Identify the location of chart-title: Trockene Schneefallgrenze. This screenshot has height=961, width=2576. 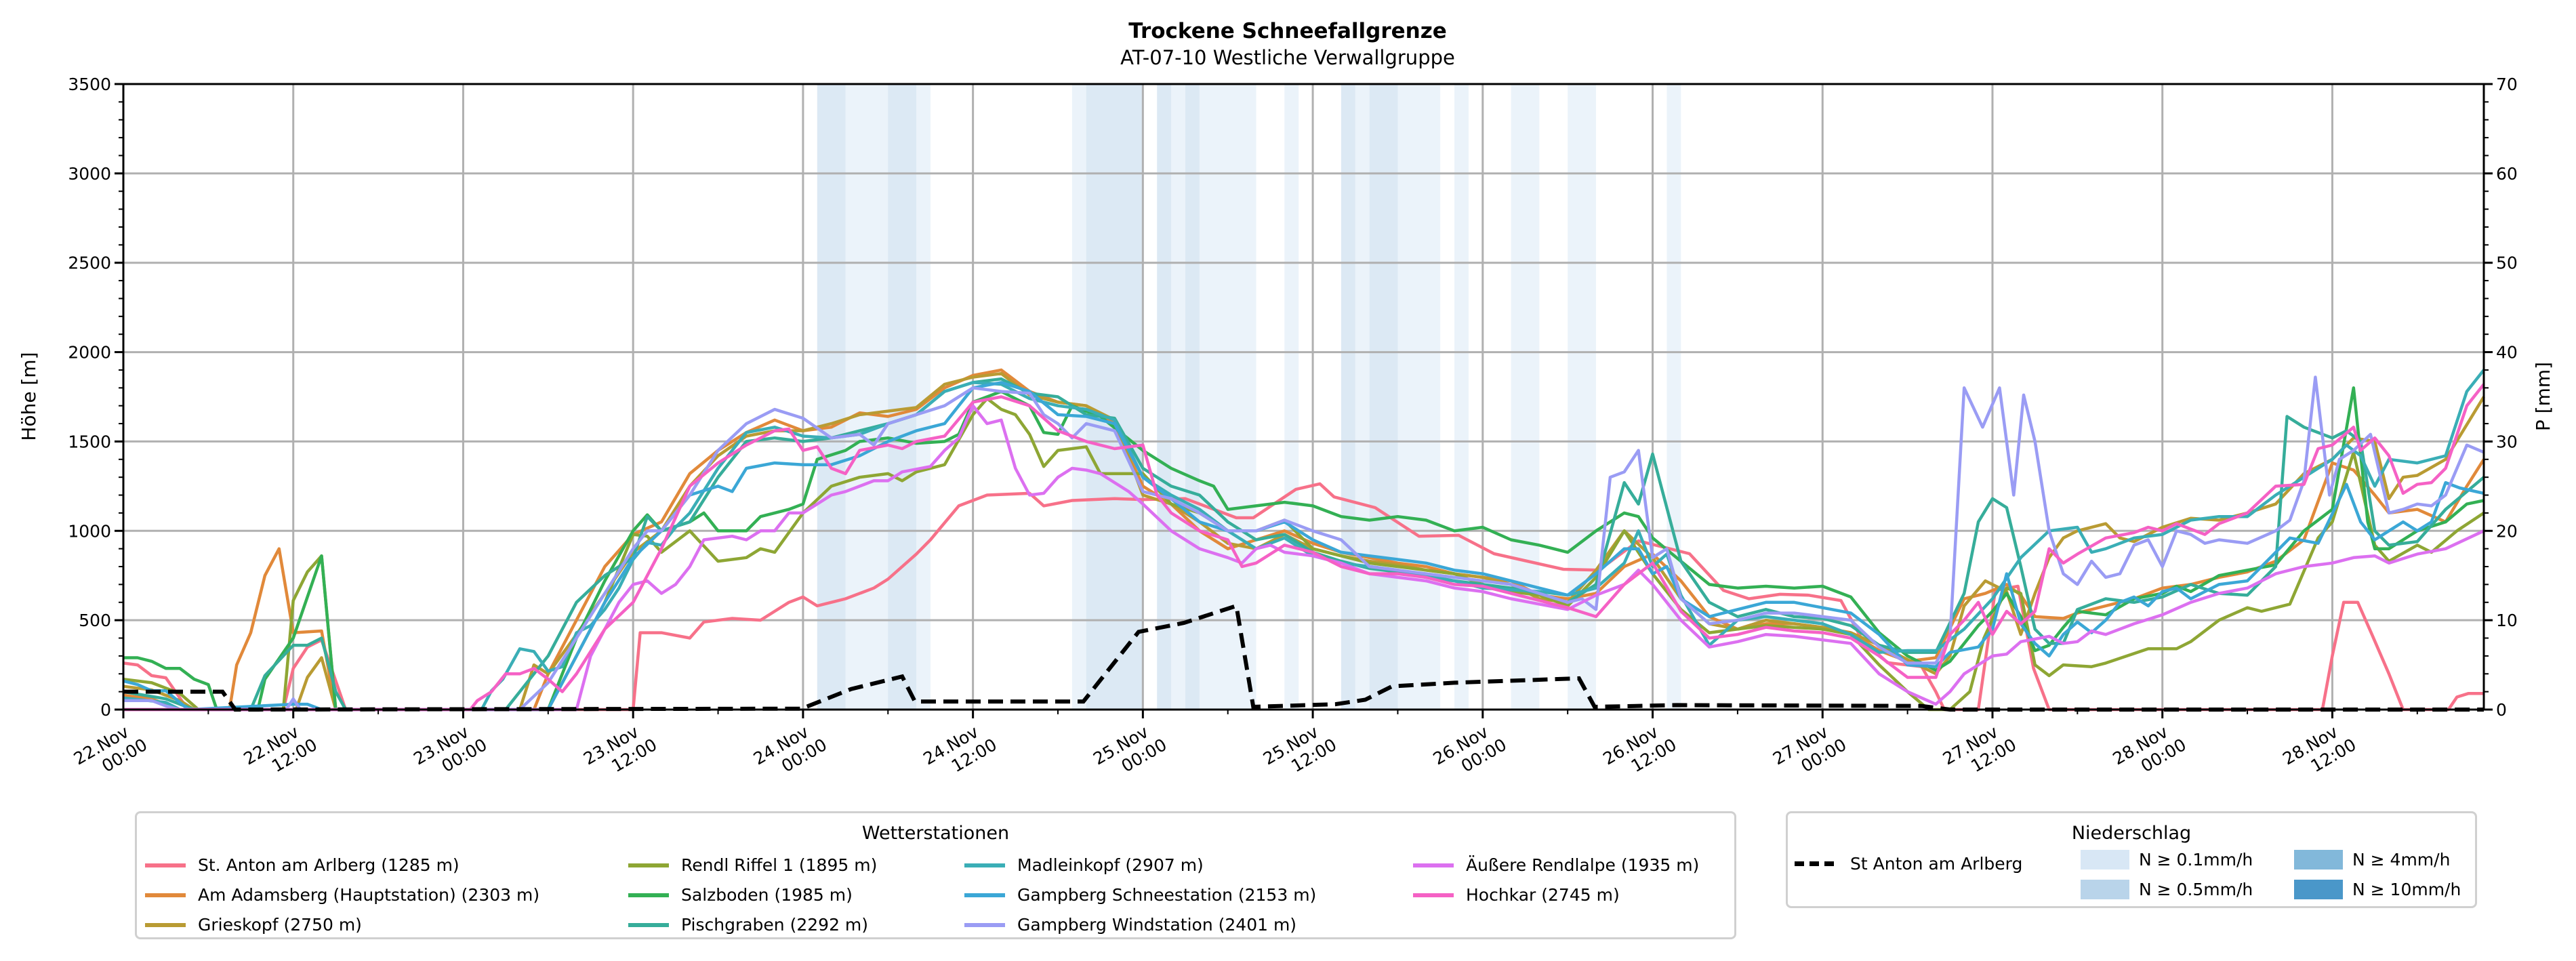
(1288, 31).